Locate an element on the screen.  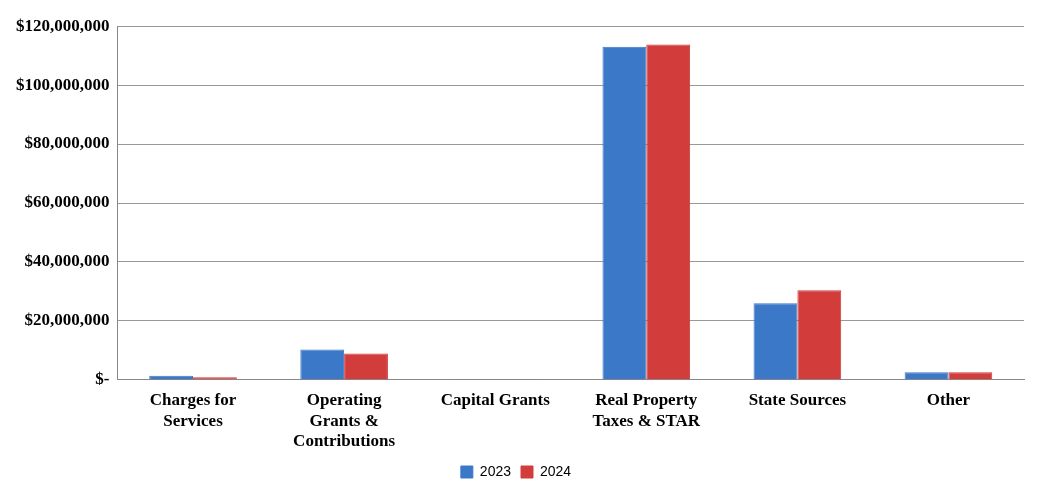
x-tick-label: Real Property Taxes & STAR is located at coordinates (646, 410).